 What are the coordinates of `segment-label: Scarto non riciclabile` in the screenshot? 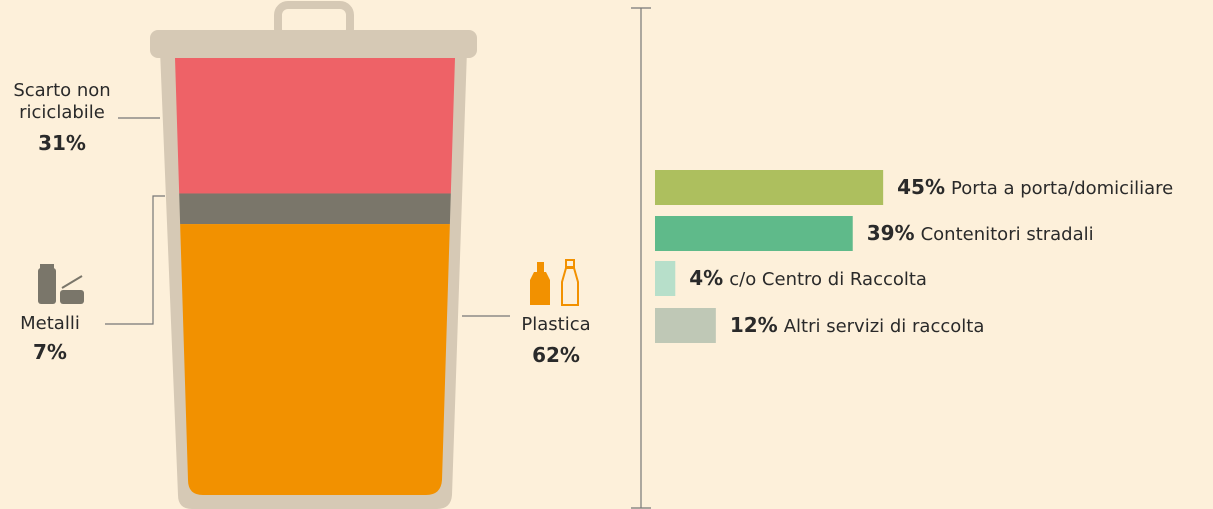 It's located at (62, 101).